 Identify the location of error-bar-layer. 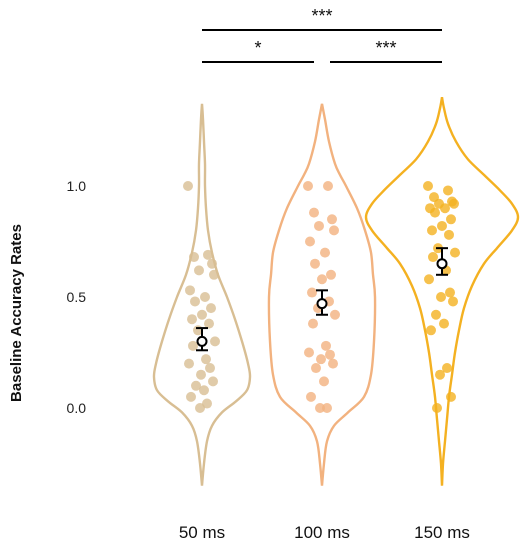
(322, 299).